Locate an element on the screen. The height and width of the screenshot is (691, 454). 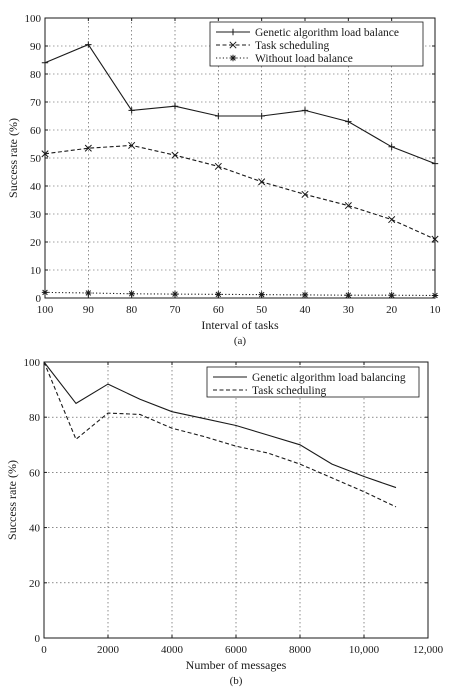
x-tick-label: 10 is located at coordinates (436, 310).